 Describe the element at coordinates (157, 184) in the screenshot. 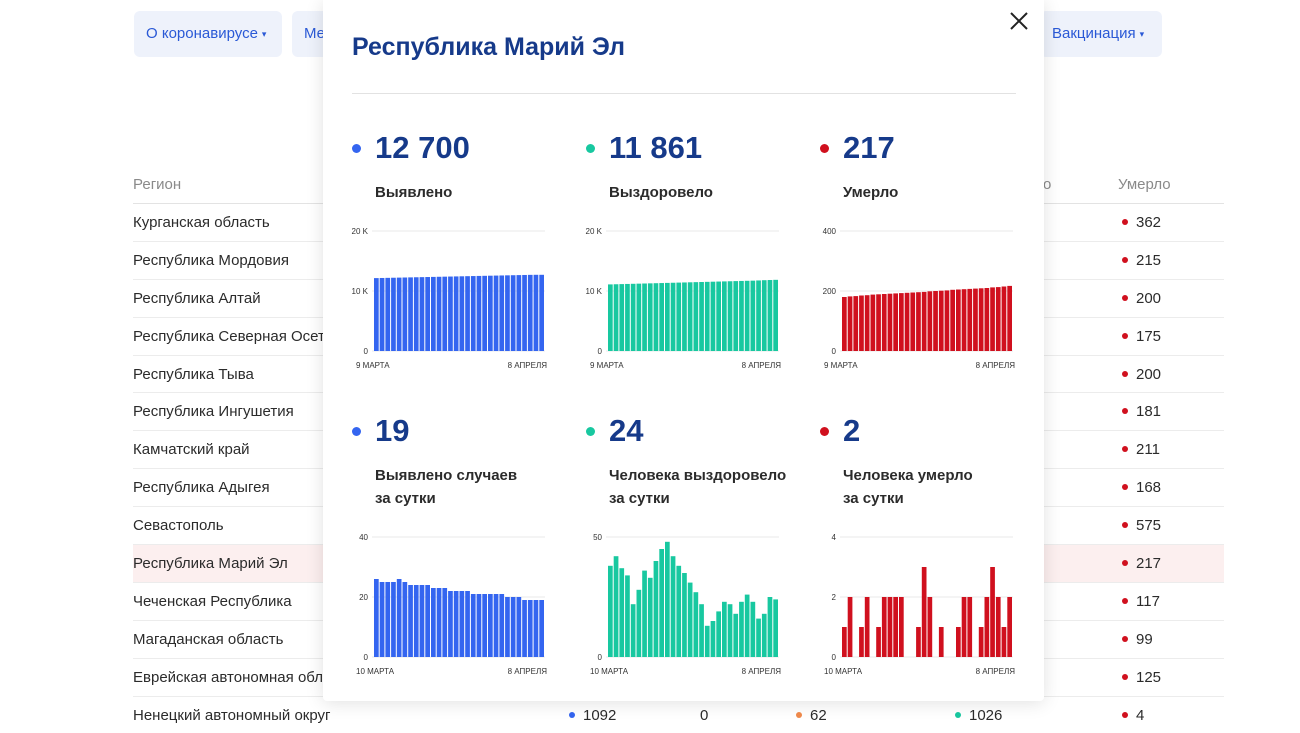

I see `column-header-region: Регион` at that location.